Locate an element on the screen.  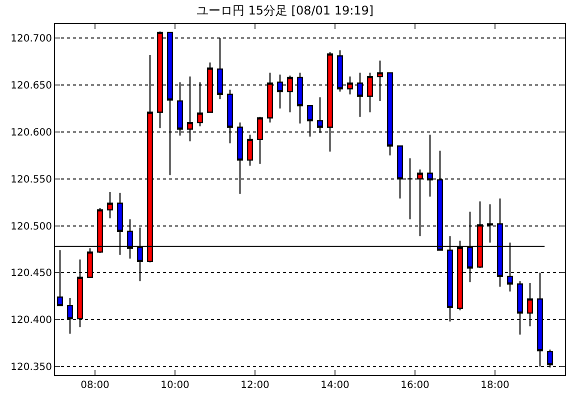
y-tick-label: 120.600 is located at coordinates (31, 132).